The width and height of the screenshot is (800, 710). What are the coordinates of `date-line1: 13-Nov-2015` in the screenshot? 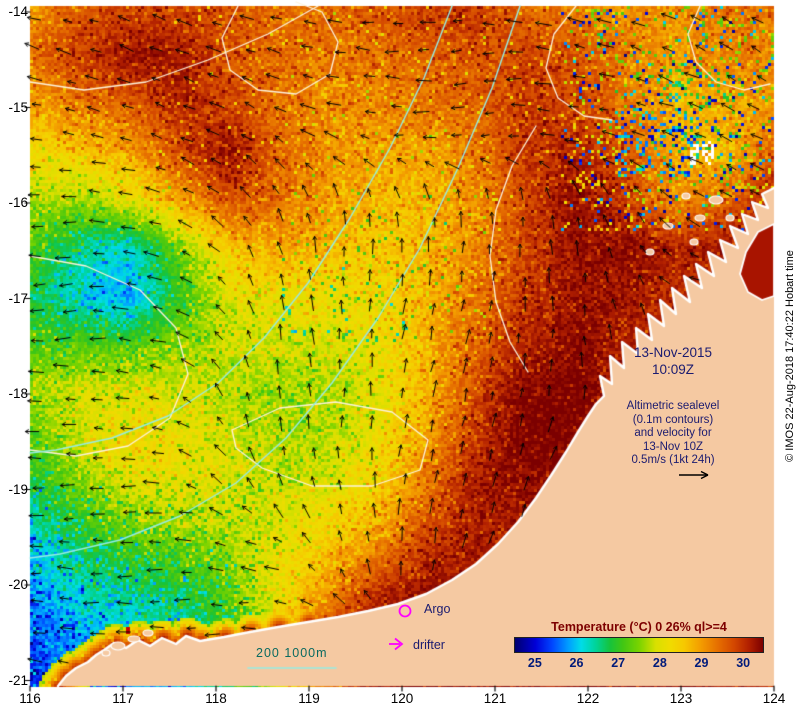 It's located at (673, 352).